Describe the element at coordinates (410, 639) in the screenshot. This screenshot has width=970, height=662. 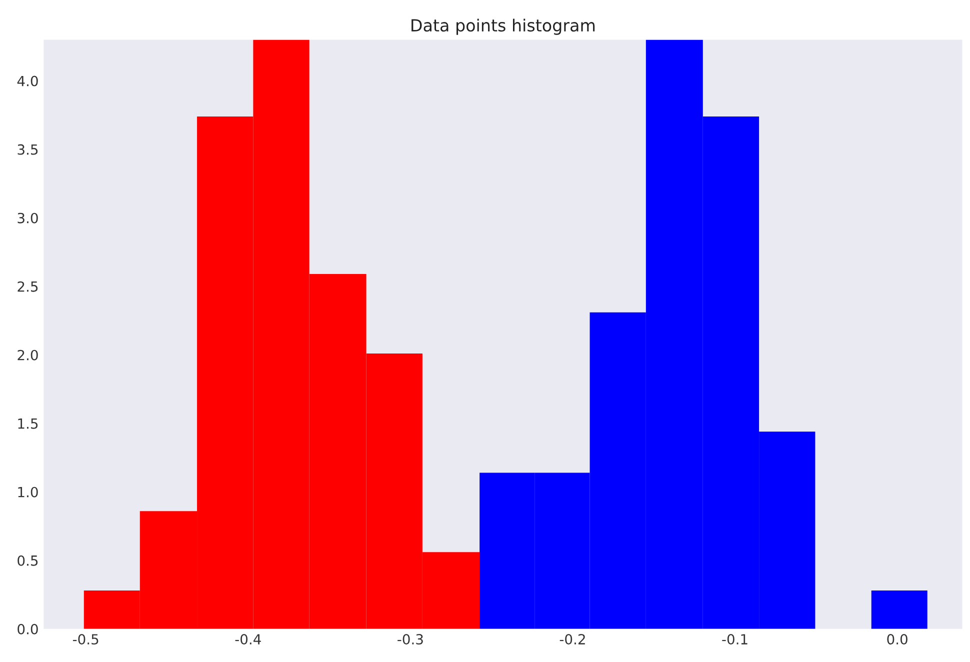
I see `x-tick-label: -0.3` at that location.